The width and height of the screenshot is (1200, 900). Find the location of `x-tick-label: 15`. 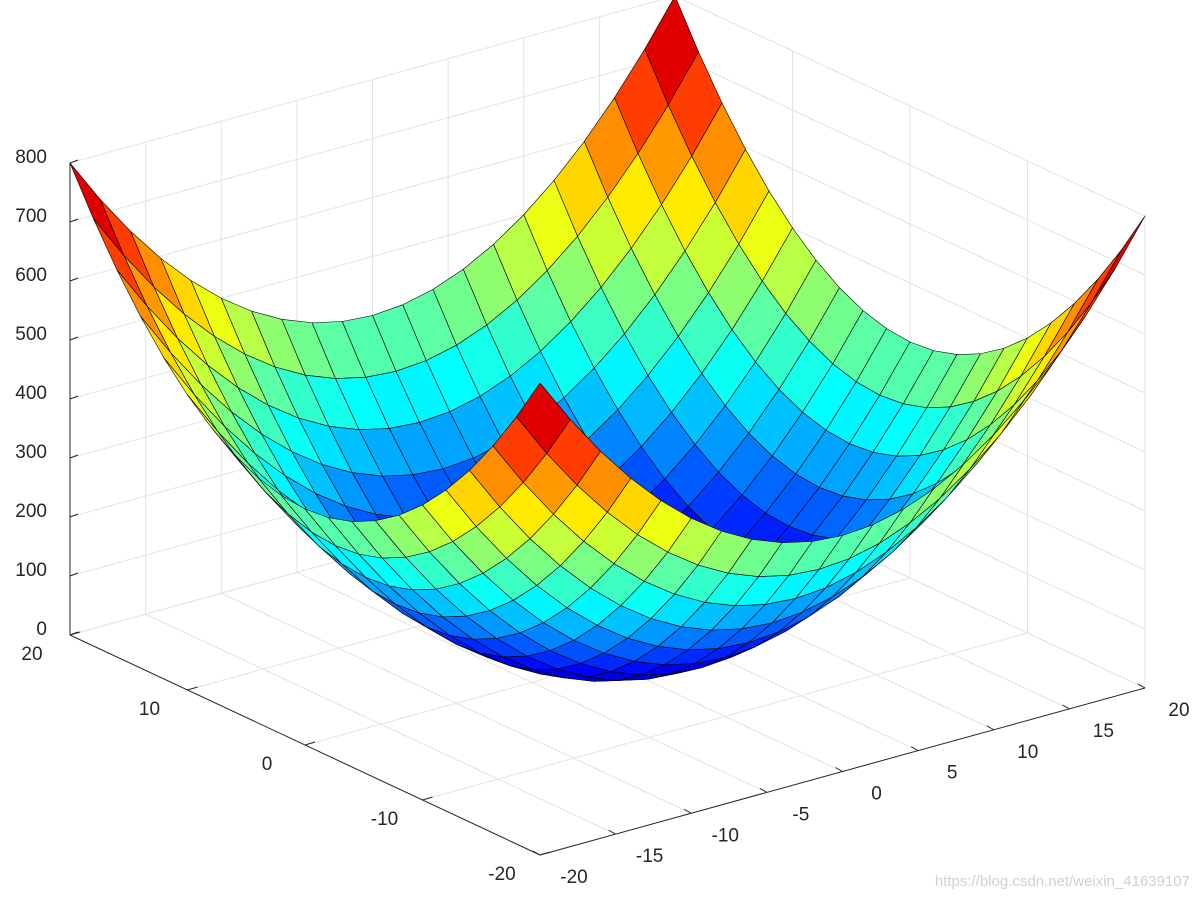

x-tick-label: 15 is located at coordinates (1103, 731).